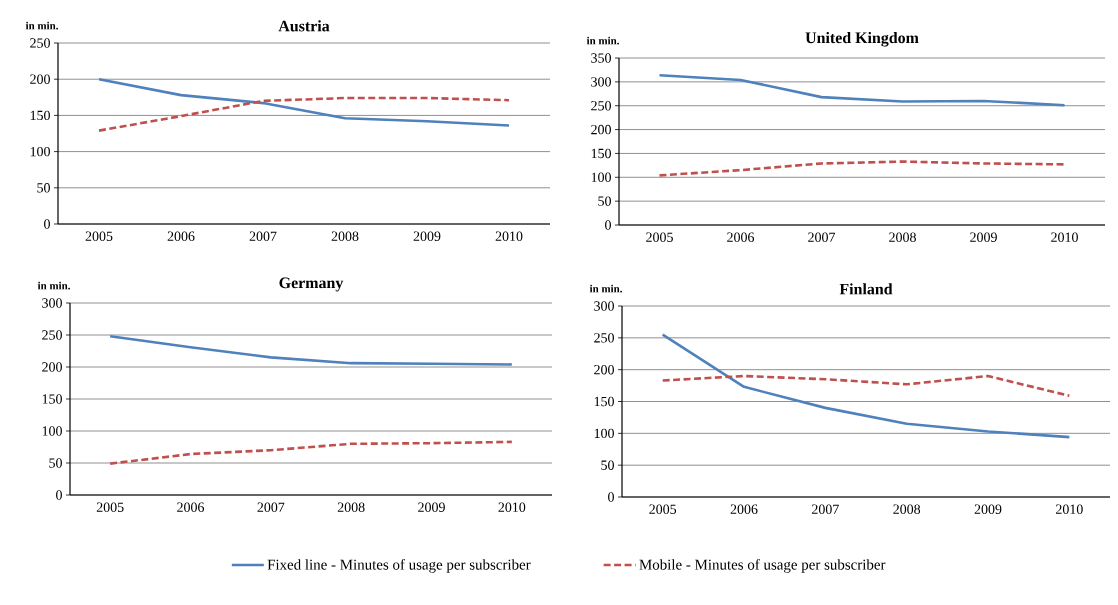 This screenshot has height=605, width=1118. I want to click on y-tick-label: 350, so click(601, 58).